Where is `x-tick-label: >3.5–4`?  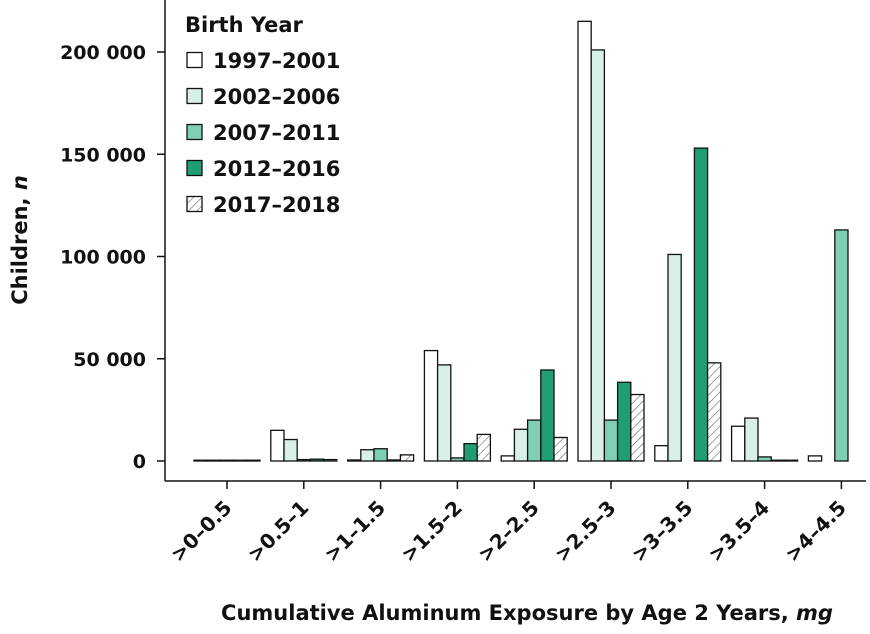 x-tick-label: >3.5–4 is located at coordinates (738, 531).